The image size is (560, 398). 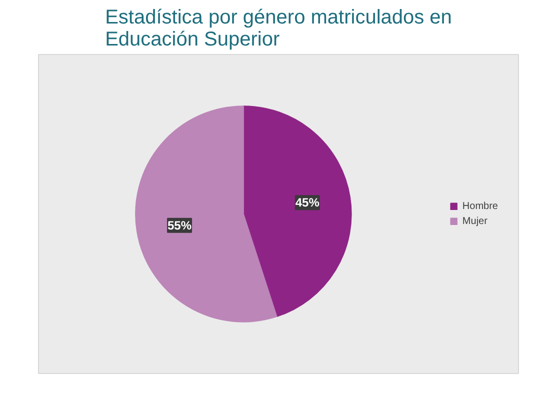 What do you see at coordinates (180, 225) in the screenshot?
I see `data-label: 55%` at bounding box center [180, 225].